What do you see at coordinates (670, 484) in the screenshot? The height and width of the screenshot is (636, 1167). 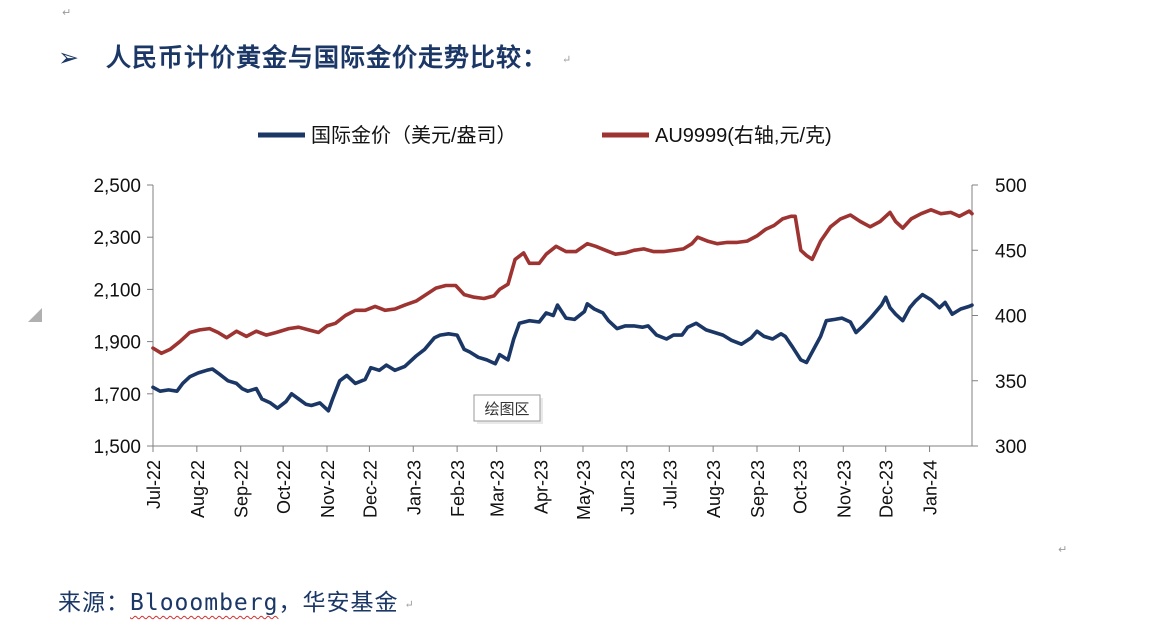 I see `x-tick-label: Jul-23` at bounding box center [670, 484].